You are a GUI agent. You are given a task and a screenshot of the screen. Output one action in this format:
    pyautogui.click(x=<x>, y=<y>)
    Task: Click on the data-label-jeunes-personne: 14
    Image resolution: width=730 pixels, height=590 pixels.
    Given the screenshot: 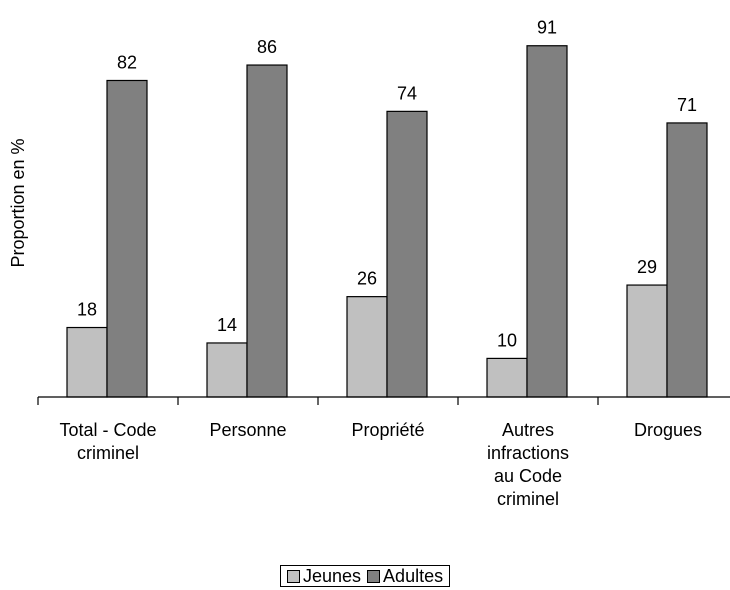 What is the action you would take?
    pyautogui.click(x=227, y=325)
    